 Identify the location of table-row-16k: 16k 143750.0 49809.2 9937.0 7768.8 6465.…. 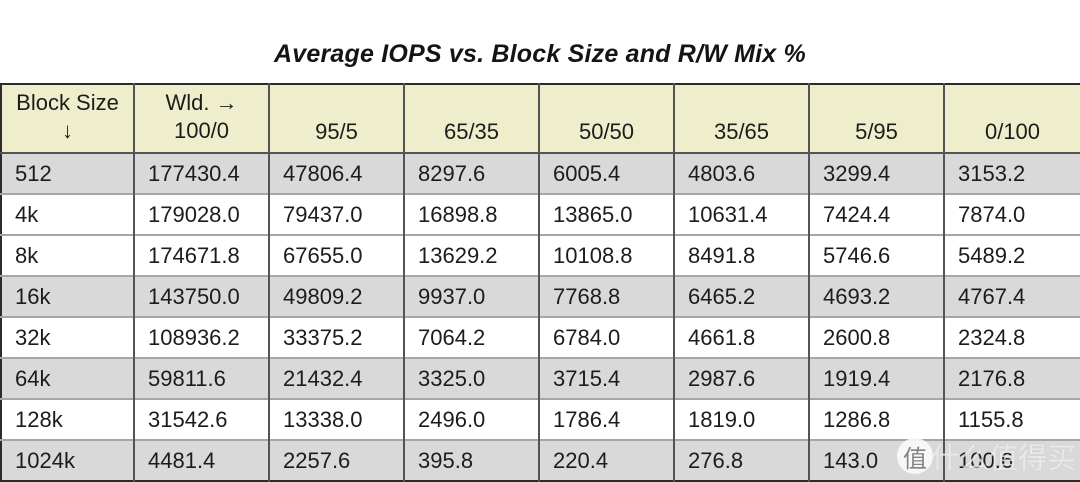
(540, 296).